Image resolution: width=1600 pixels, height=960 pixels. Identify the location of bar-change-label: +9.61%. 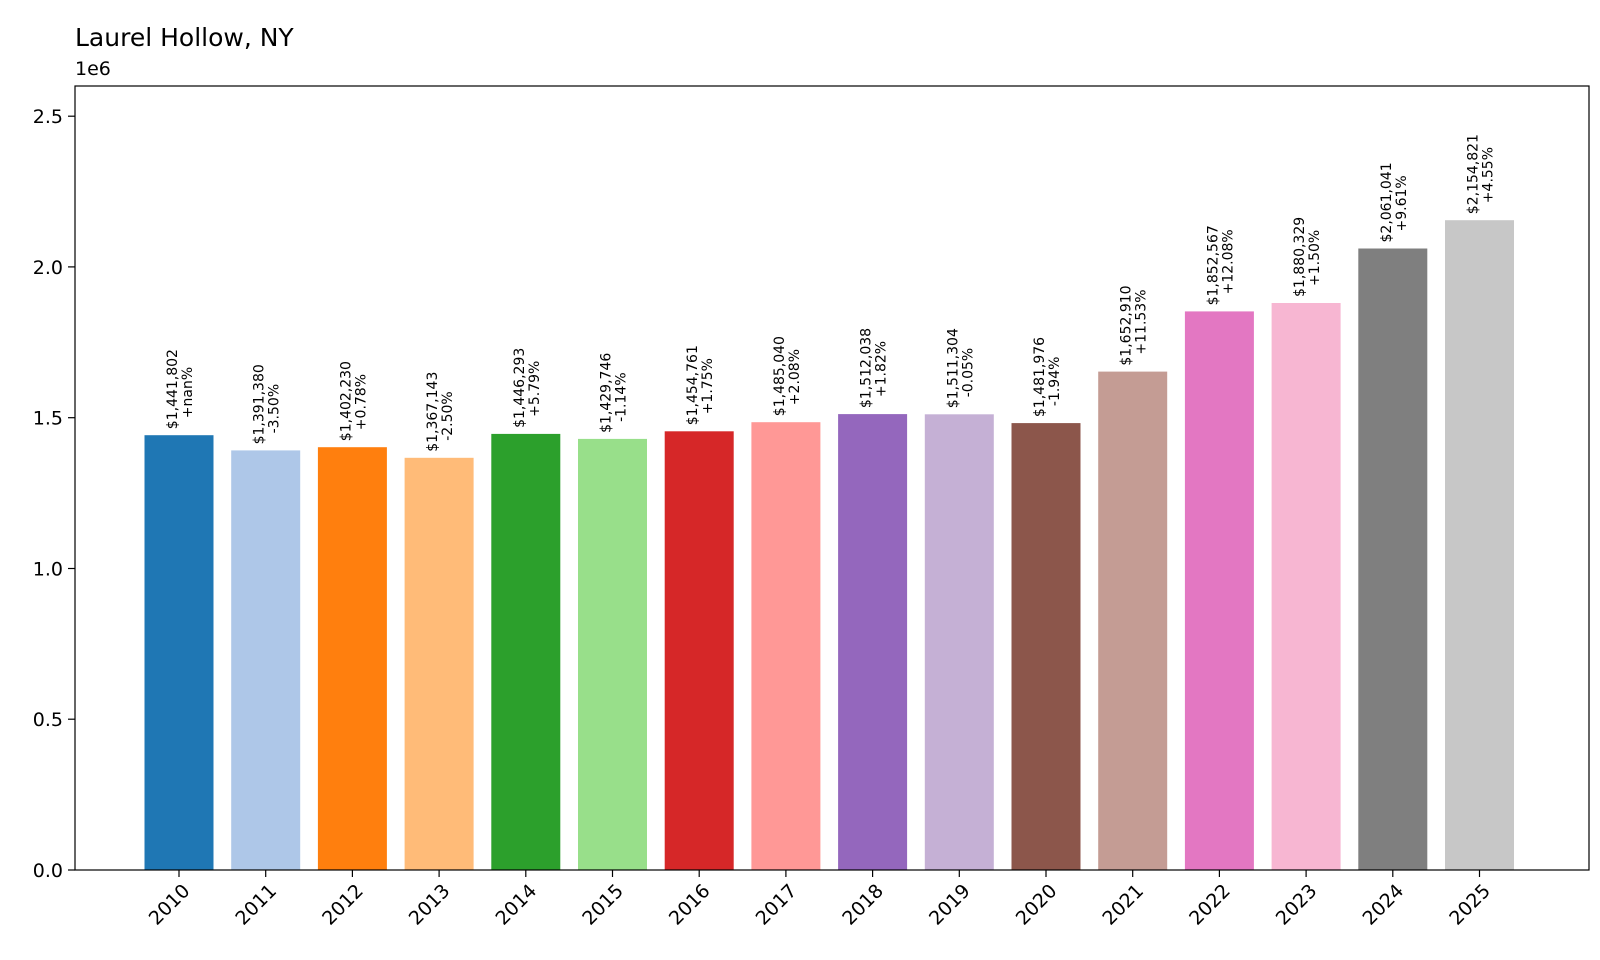
(1402, 203).